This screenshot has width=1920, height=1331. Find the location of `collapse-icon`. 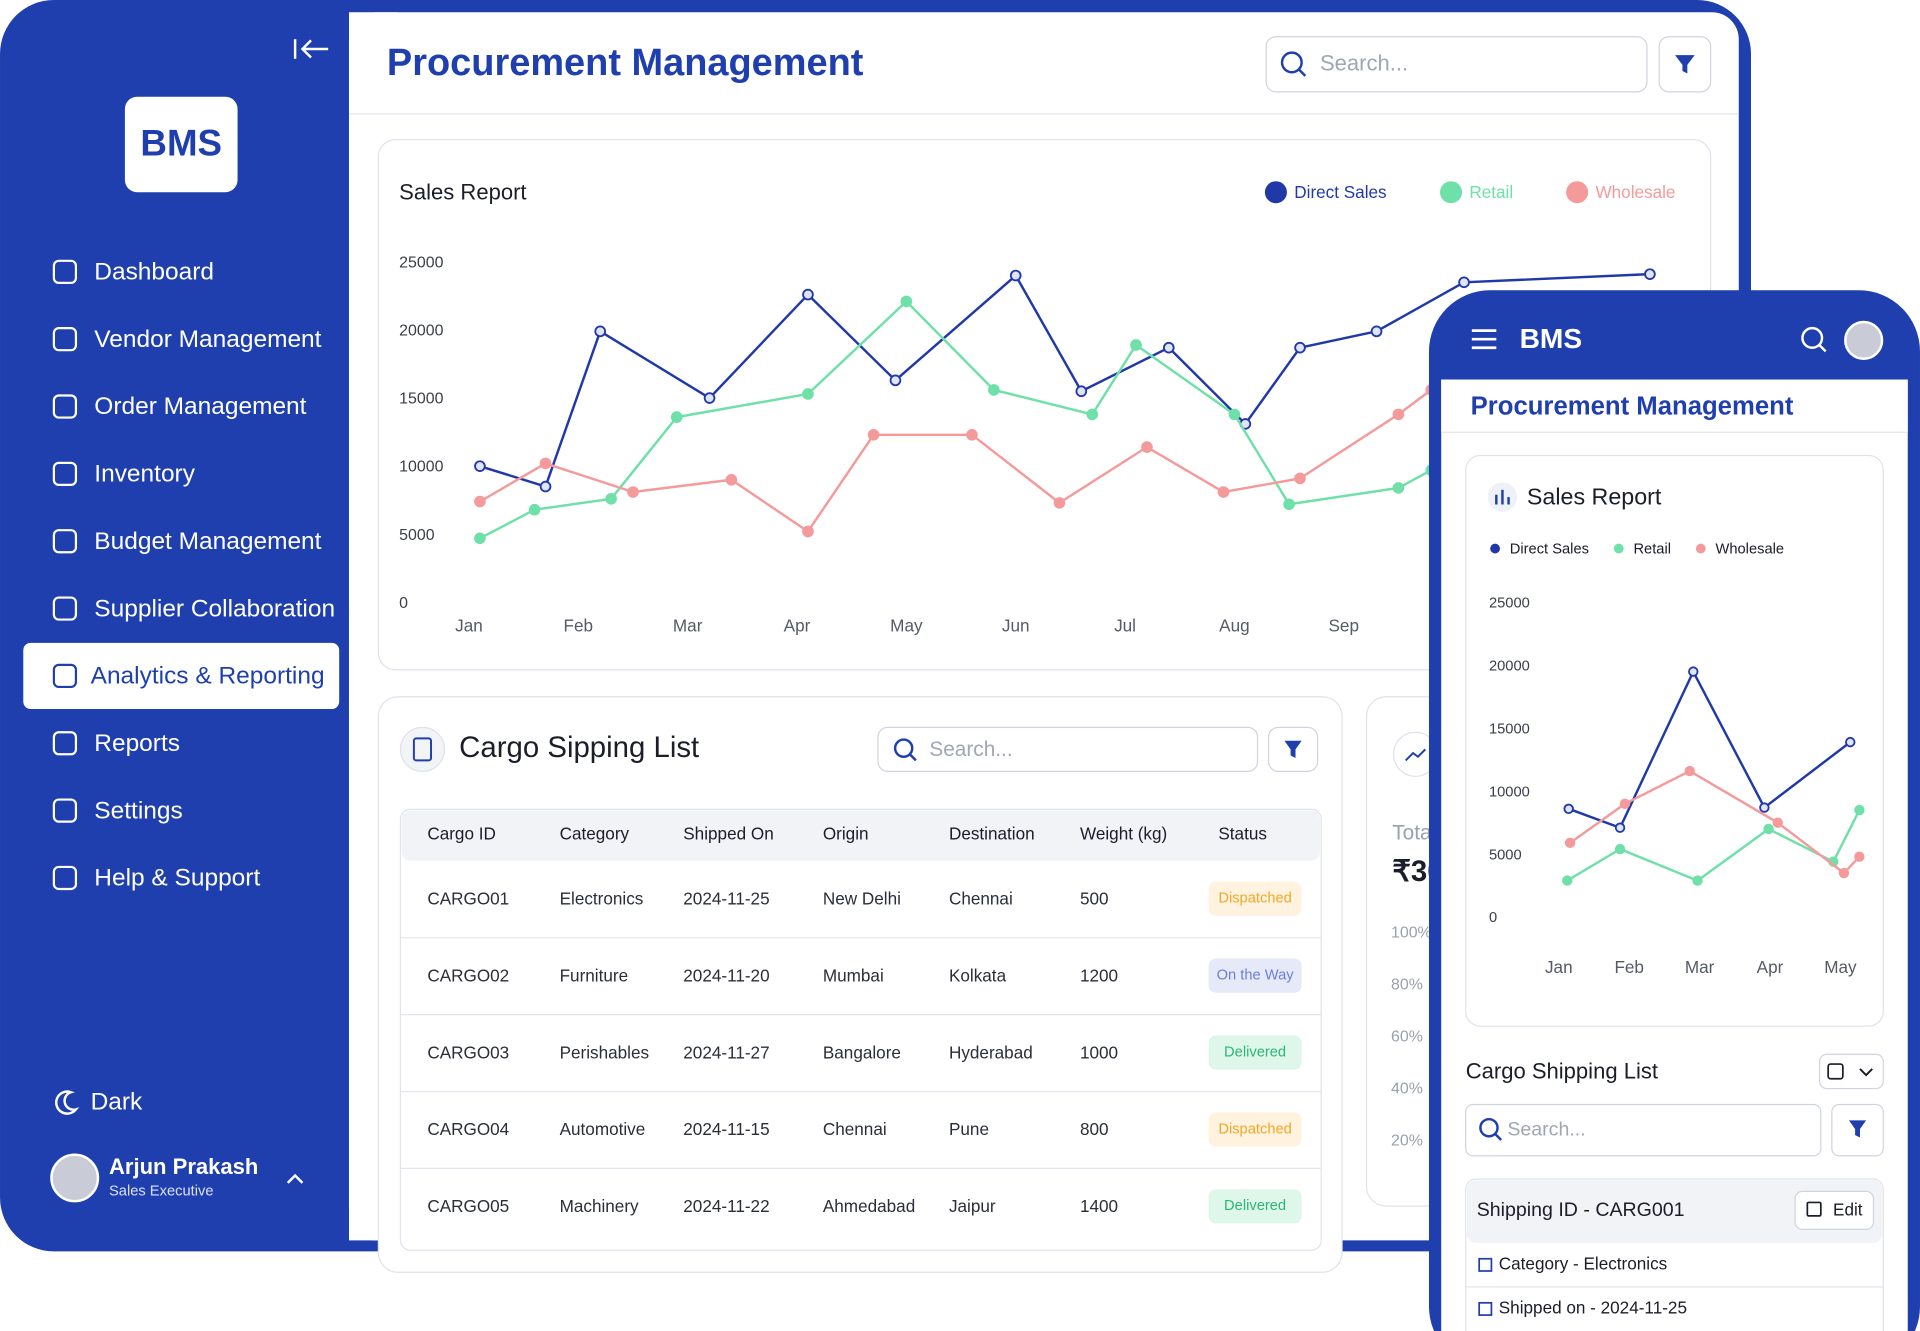

collapse-icon is located at coordinates (311, 49).